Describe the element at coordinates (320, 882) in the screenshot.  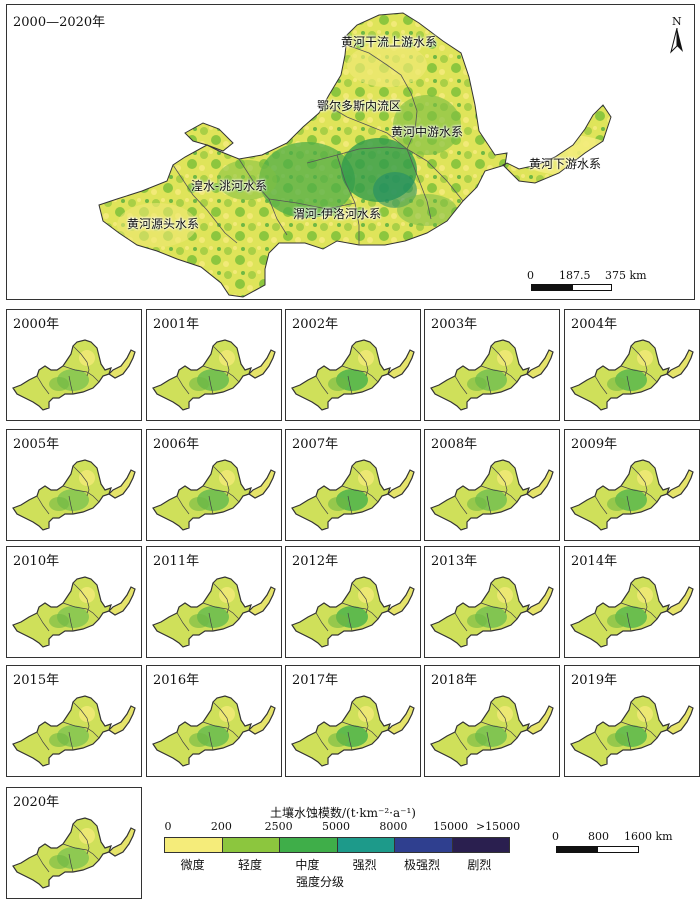
I see `legend-xlabel: 强度分级` at that location.